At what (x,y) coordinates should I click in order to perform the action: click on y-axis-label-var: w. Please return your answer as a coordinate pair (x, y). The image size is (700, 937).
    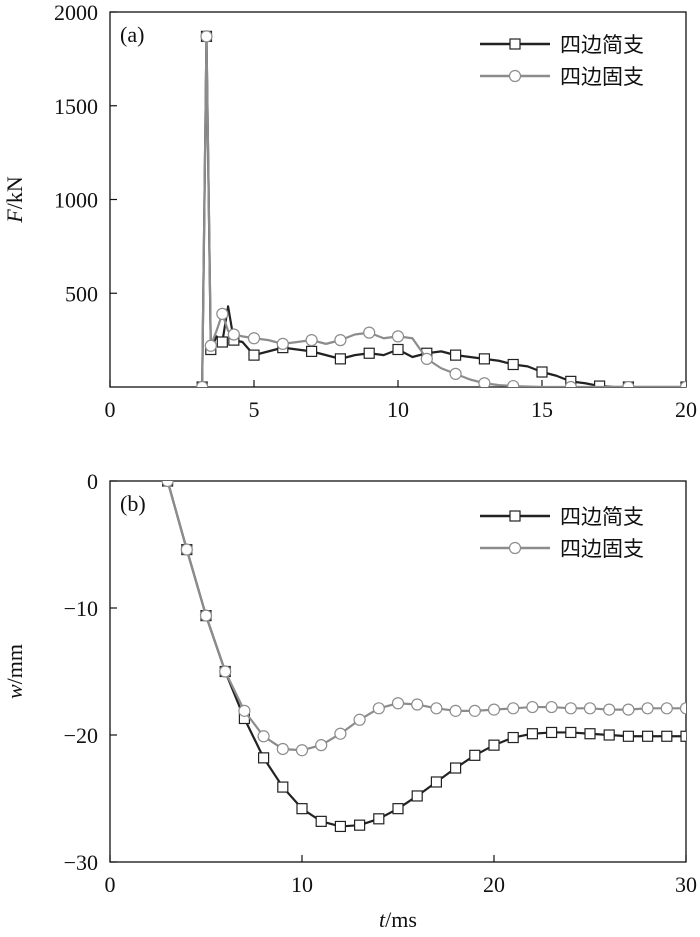
    Looking at the image, I should click on (14, 691).